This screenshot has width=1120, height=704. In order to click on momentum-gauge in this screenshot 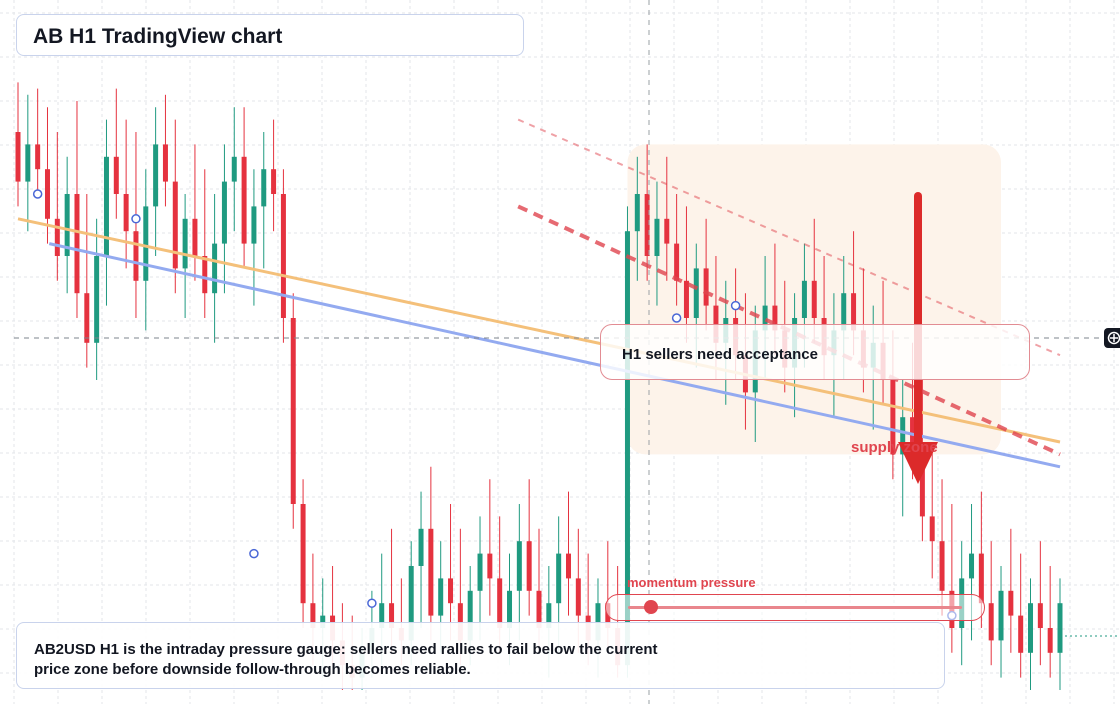, I will do `click(795, 607)`.